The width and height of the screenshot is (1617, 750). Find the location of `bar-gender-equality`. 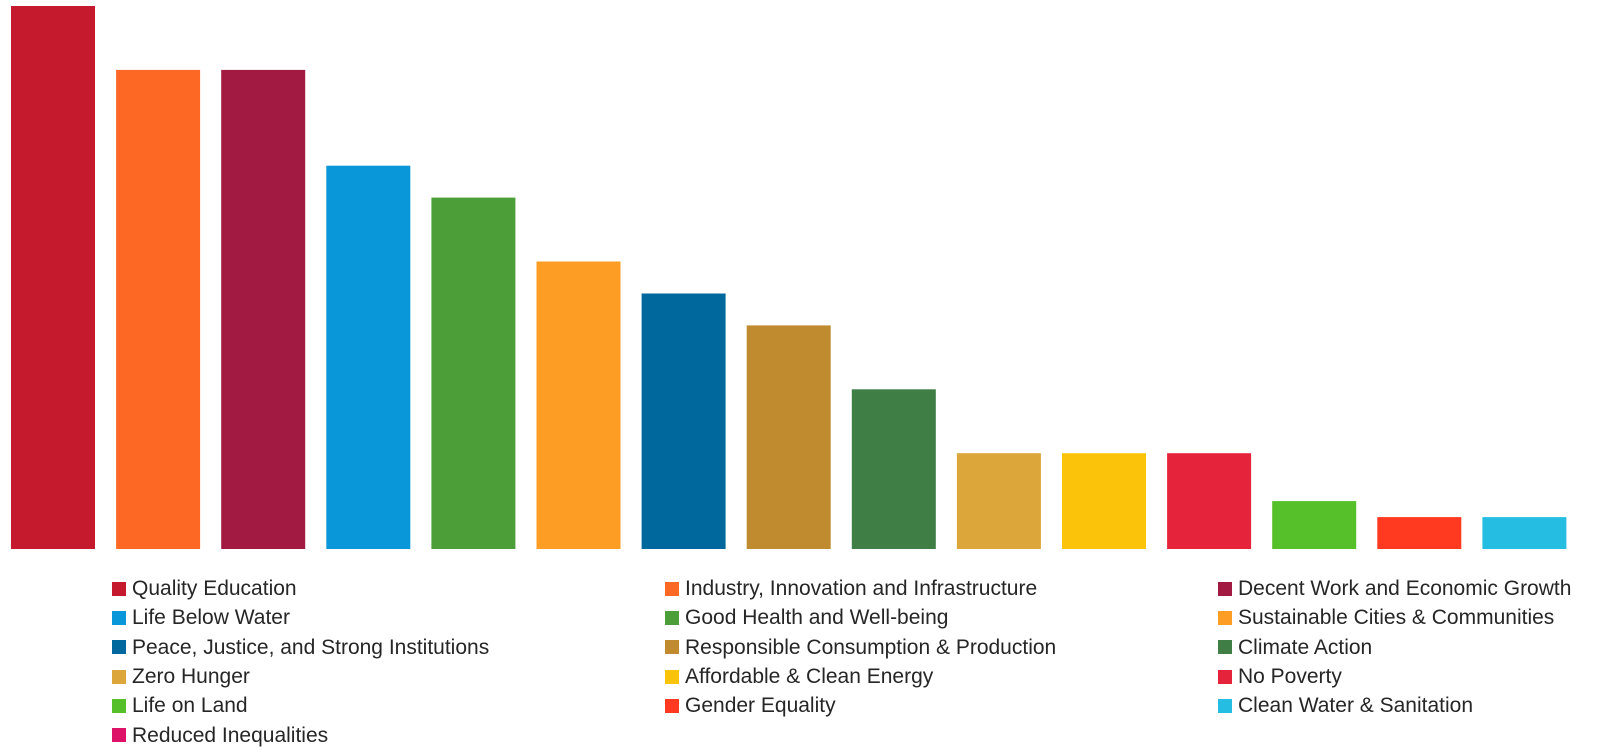

bar-gender-equality is located at coordinates (1419, 533).